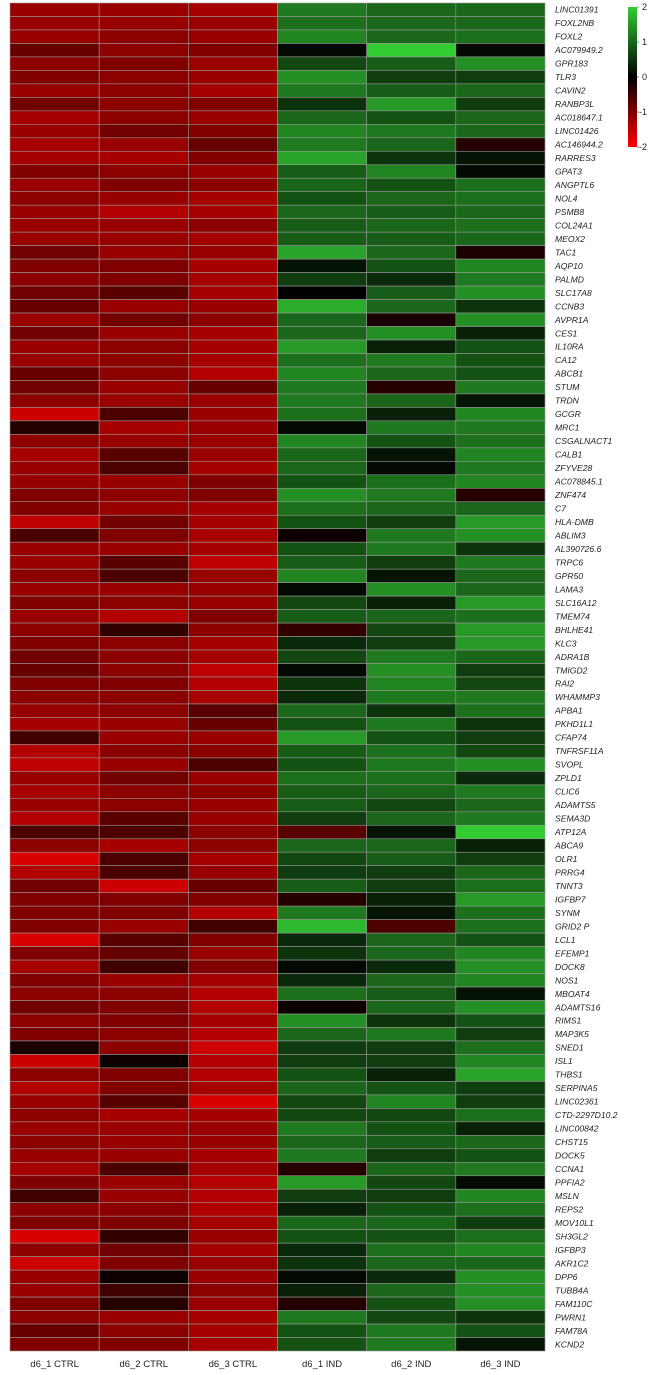 The height and width of the screenshot is (1375, 649). Describe the element at coordinates (570, 1156) in the screenshot. I see `row-label: DOCK5` at that location.